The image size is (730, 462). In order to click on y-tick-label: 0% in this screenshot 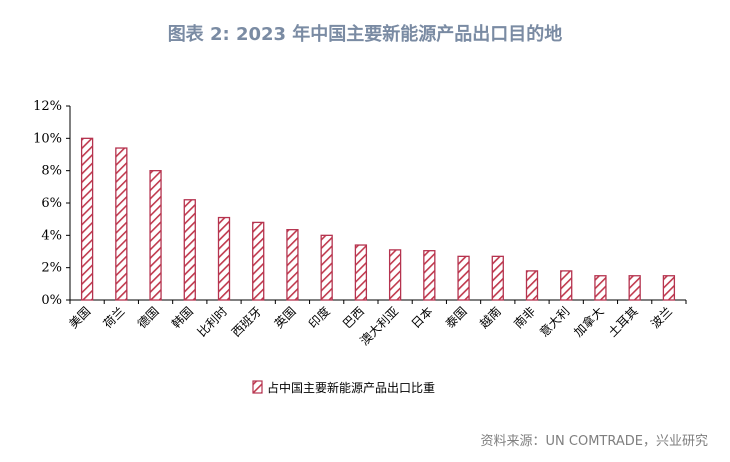, I will do `click(51, 300)`.